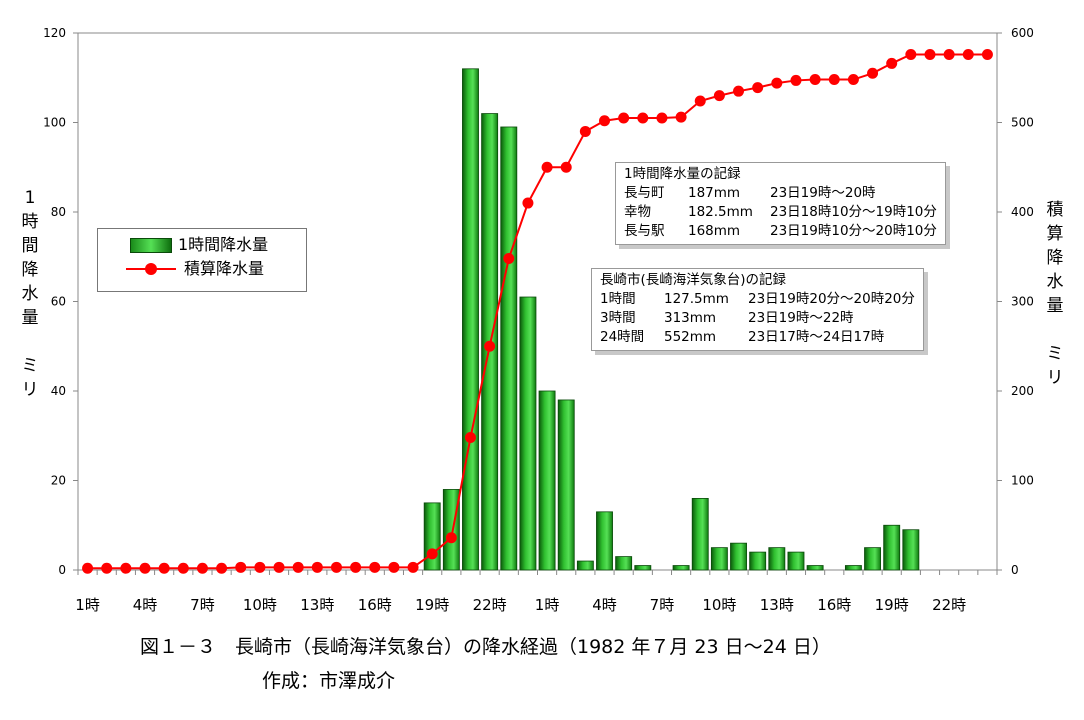 This screenshot has width=1084, height=720. I want to click on axis-label-char: リ, so click(1055, 378).